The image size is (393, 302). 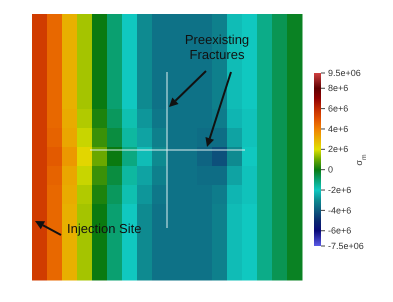 I want to click on color-bar-label: 4e+6, so click(x=338, y=129).